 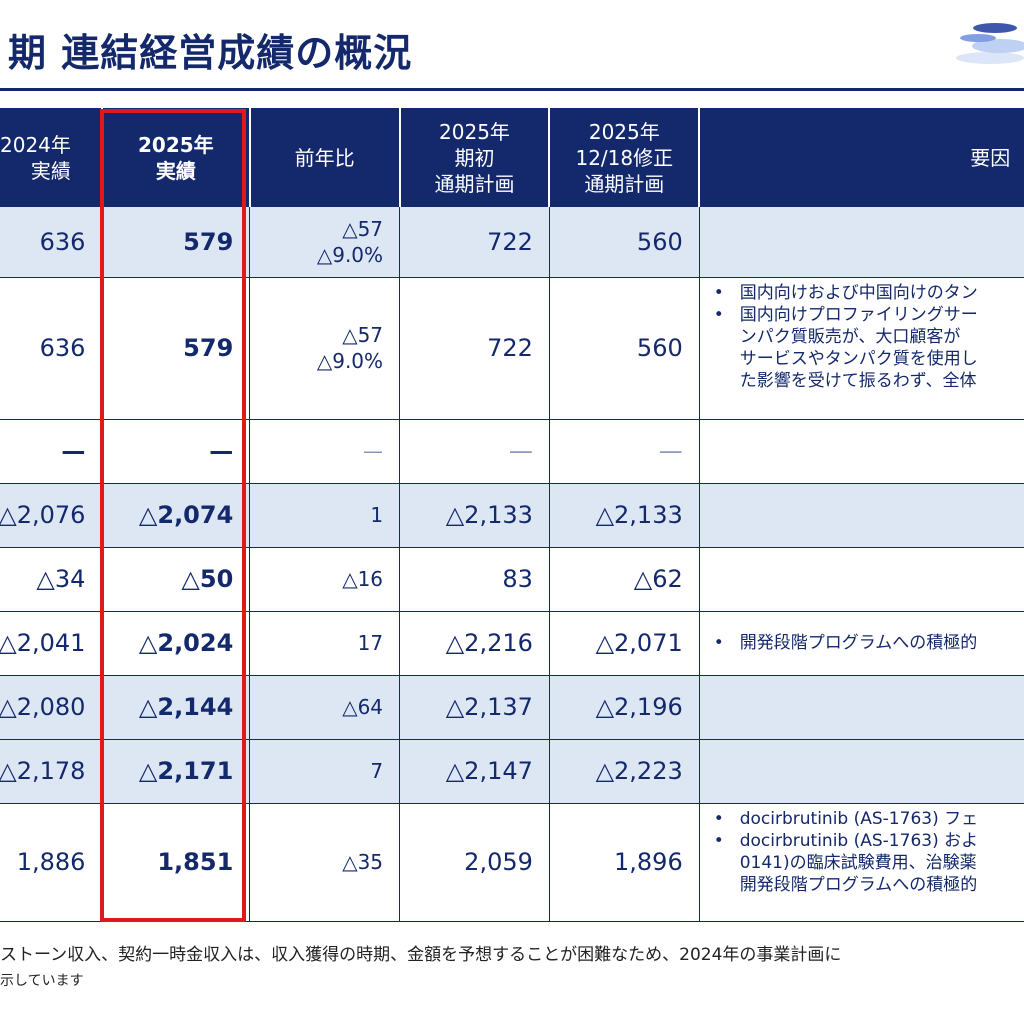 What do you see at coordinates (858, 862) in the screenshot?
I see `reason-text: 0141)の臨床試験費用、治験薬` at bounding box center [858, 862].